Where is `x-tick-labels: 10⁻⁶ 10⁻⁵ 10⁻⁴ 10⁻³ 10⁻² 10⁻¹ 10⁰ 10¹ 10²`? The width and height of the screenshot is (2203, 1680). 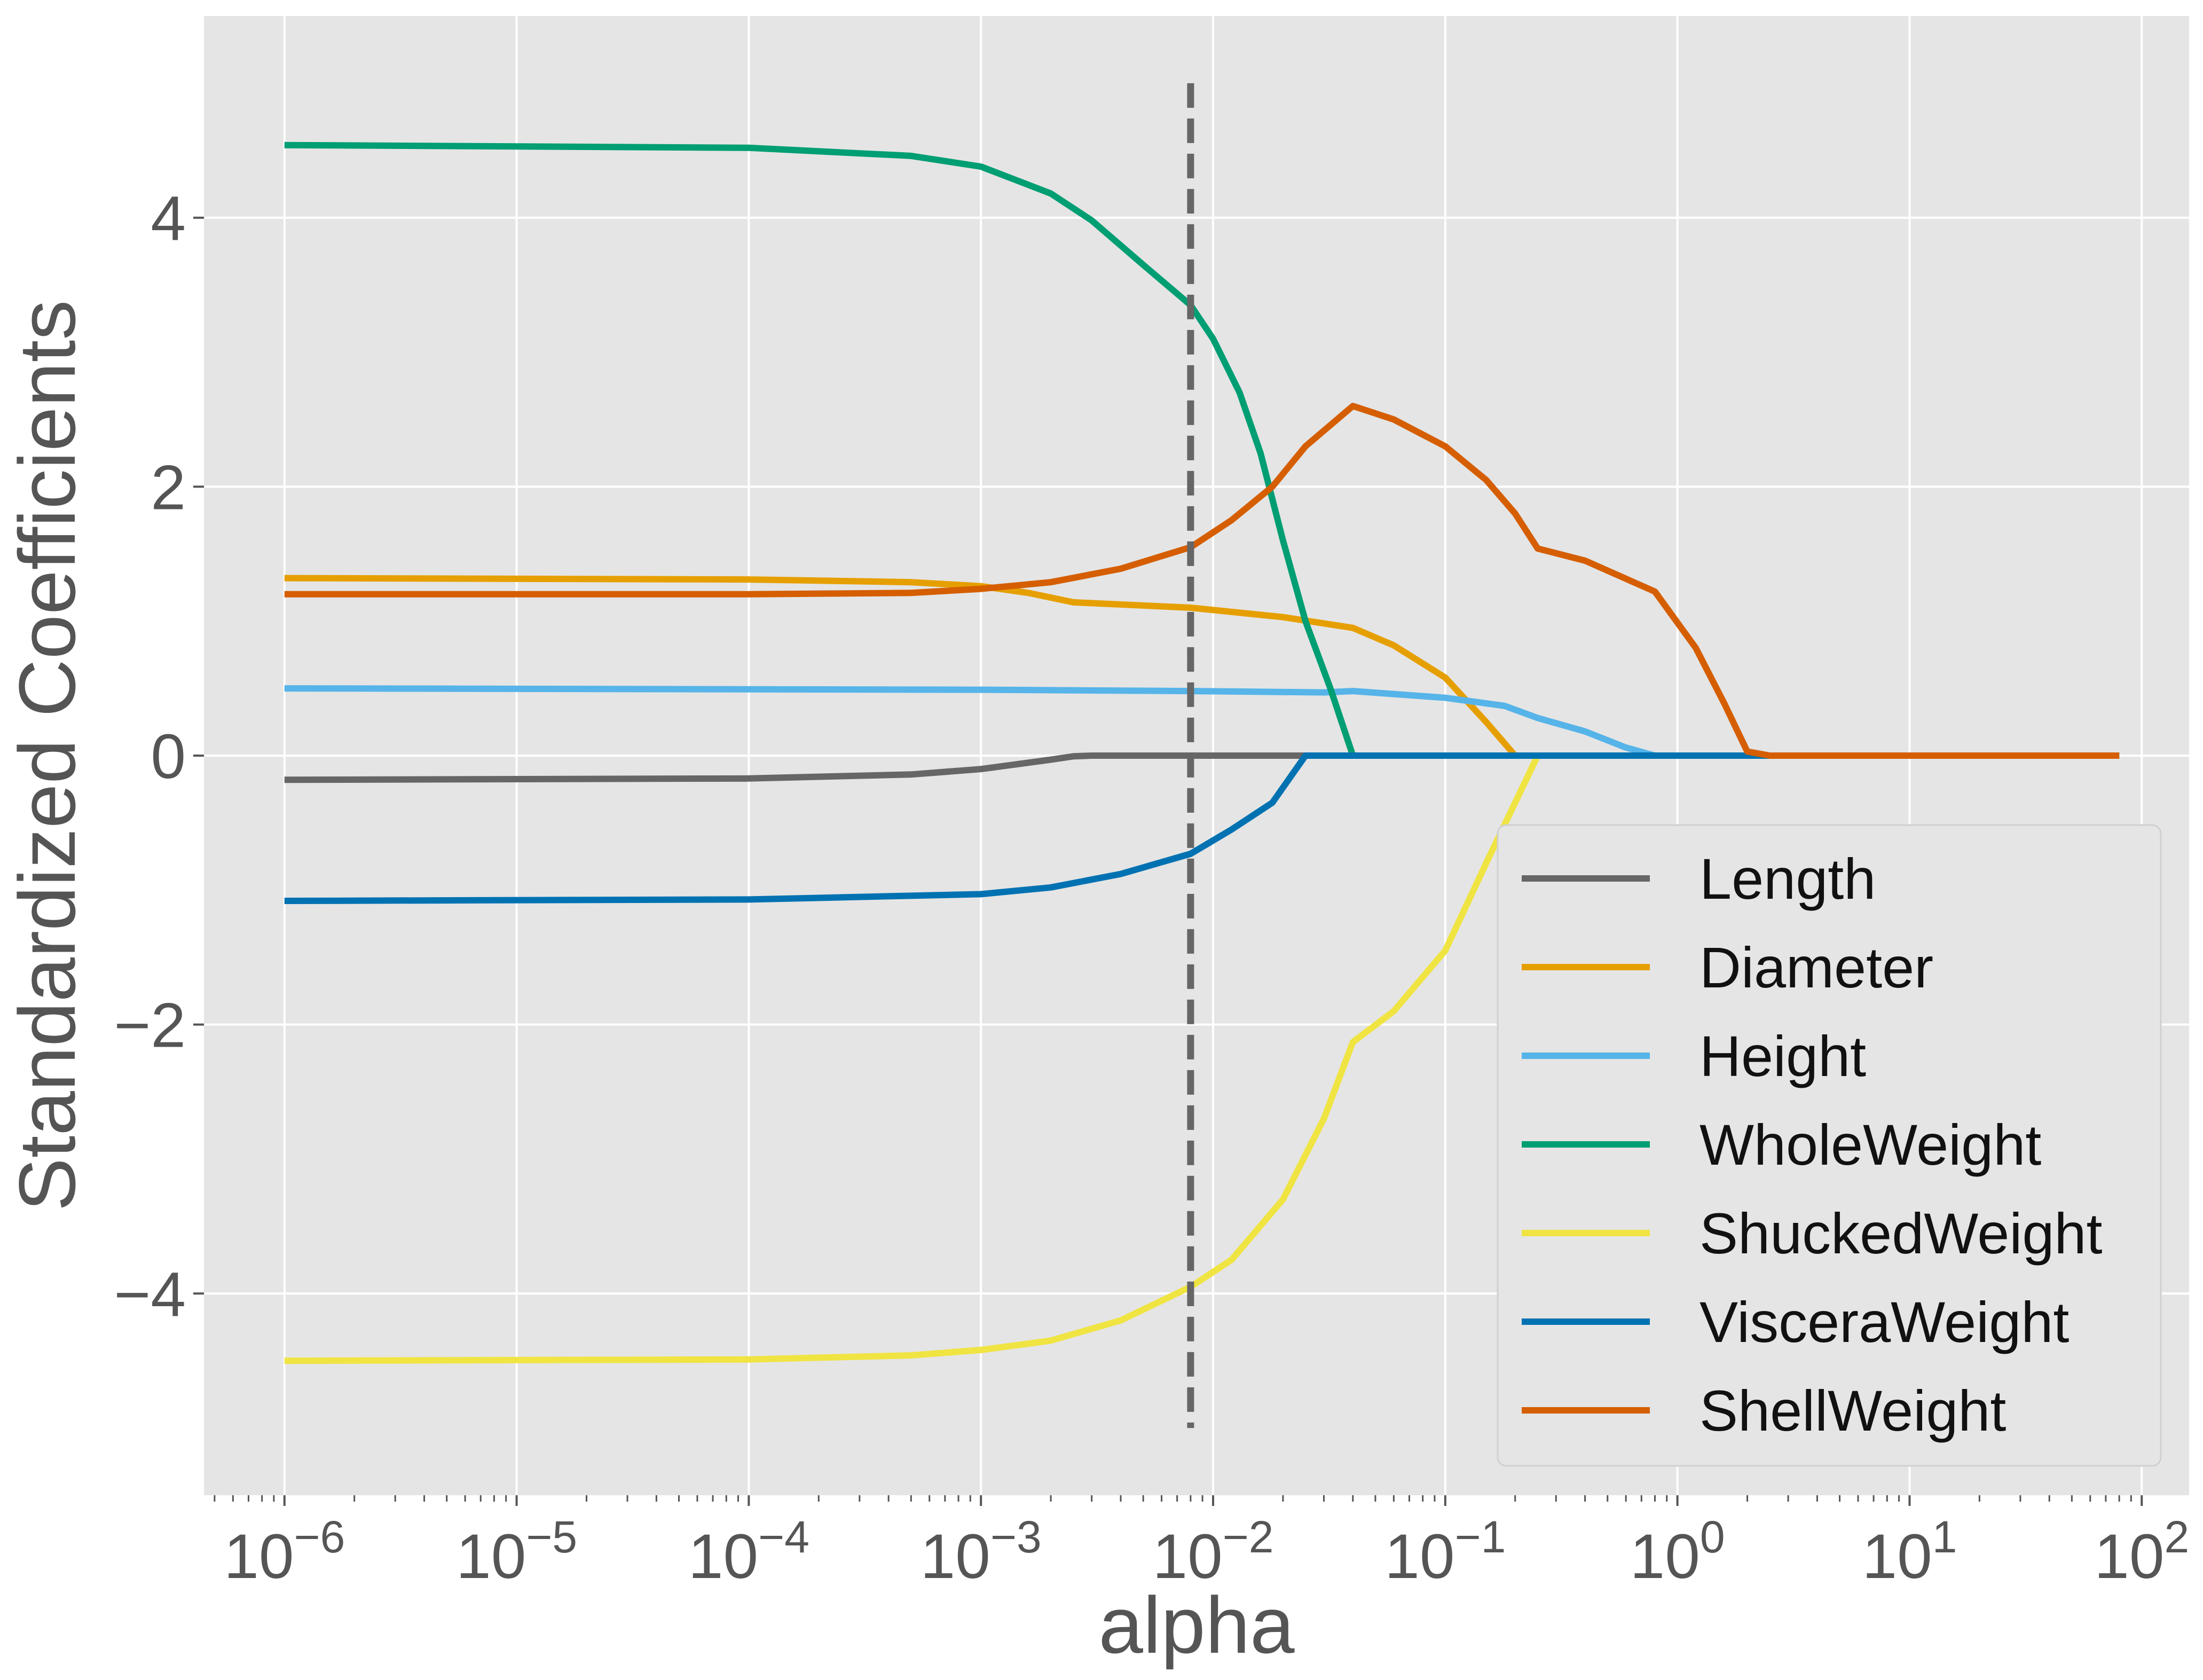 x-tick-labels: 10⁻⁶ 10⁻⁵ 10⁻⁴ 10⁻³ 10⁻² 10⁻¹ 10⁰ 10¹ 10² is located at coordinates (1206, 1552).